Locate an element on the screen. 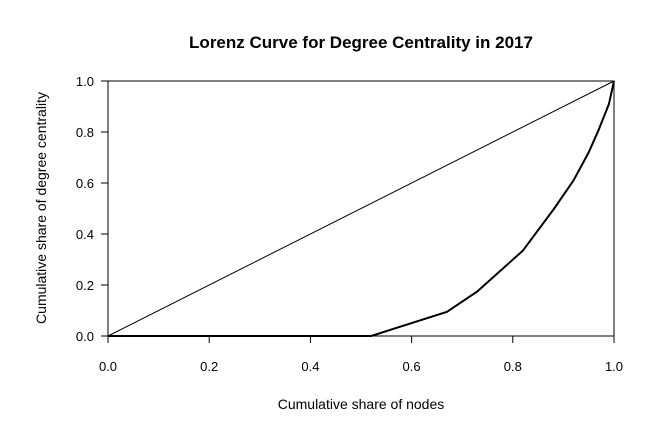 The height and width of the screenshot is (441, 666). x-tick-label: 0.0 is located at coordinates (108, 366).